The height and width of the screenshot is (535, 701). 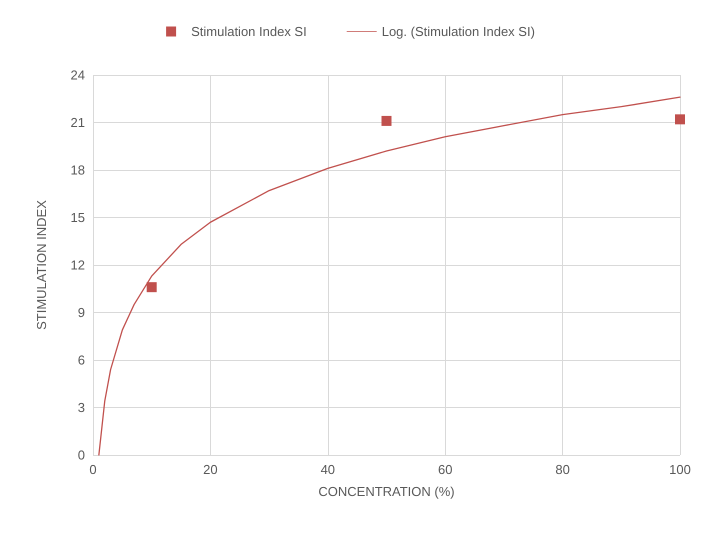 I want to click on legend-label: Stimulation Index SI, so click(x=249, y=31).